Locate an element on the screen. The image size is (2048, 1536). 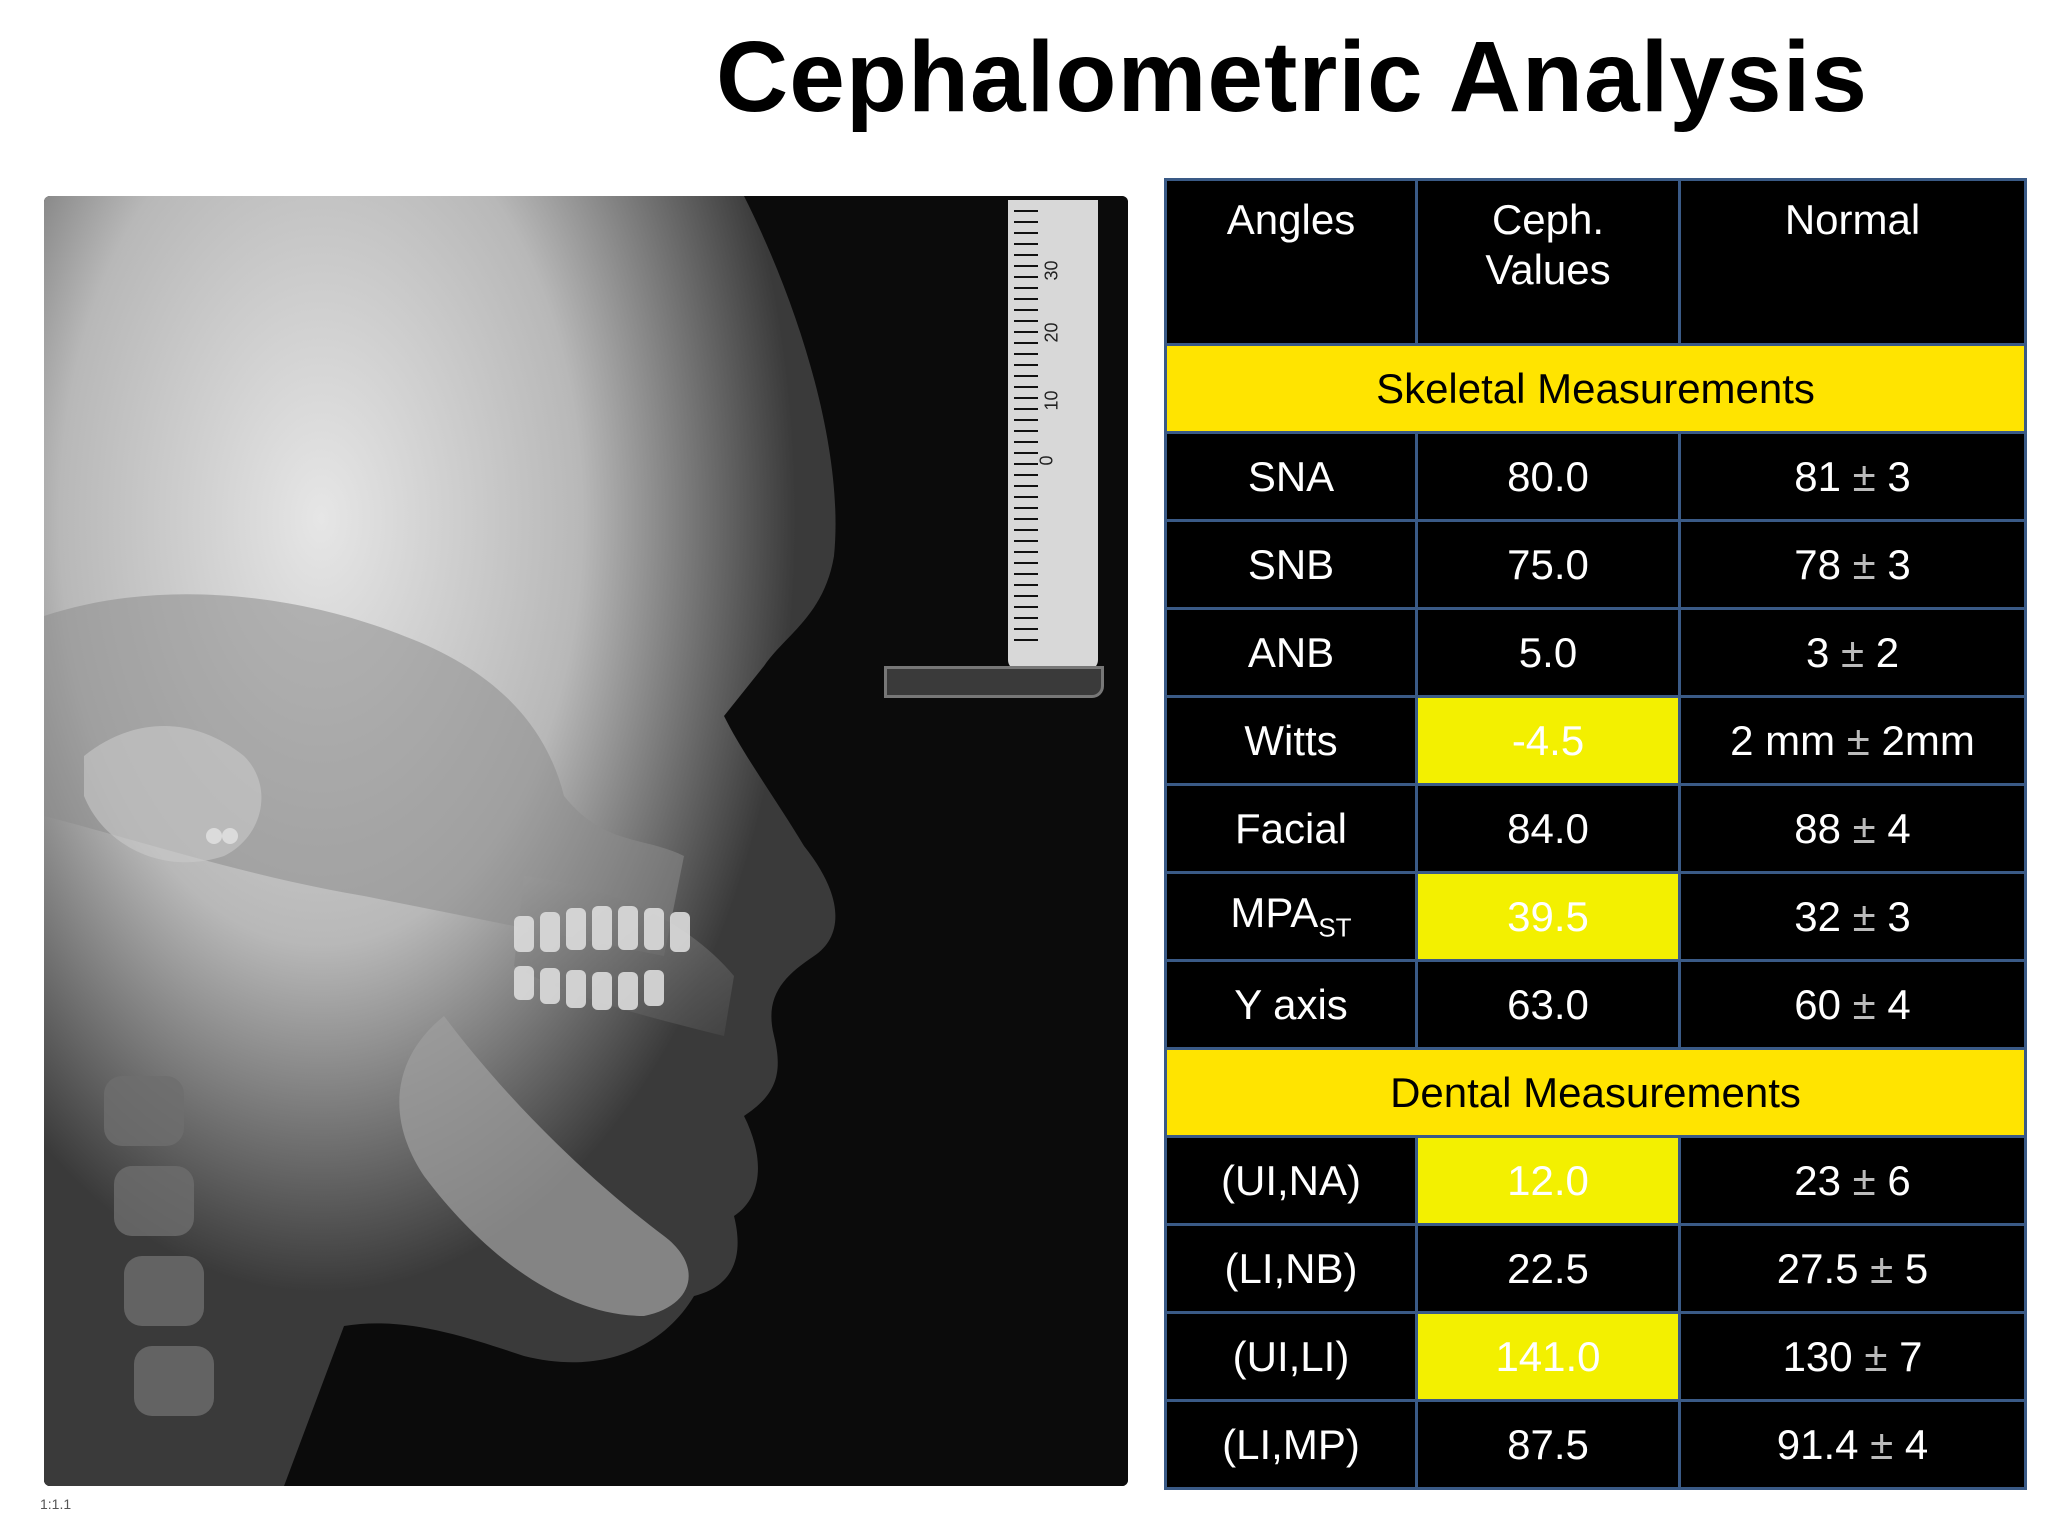
measurement-ruler: 30 20 10 0 is located at coordinates (1053, 435).